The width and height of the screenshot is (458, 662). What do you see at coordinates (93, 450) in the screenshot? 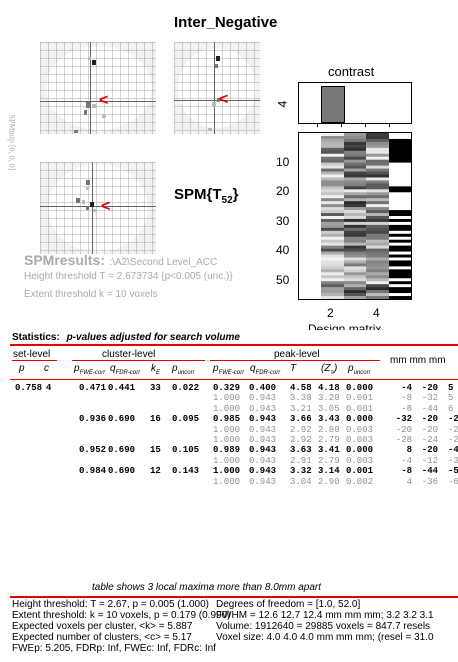
I see `table-cell-cl-pfwe: 0.952` at bounding box center [93, 450].